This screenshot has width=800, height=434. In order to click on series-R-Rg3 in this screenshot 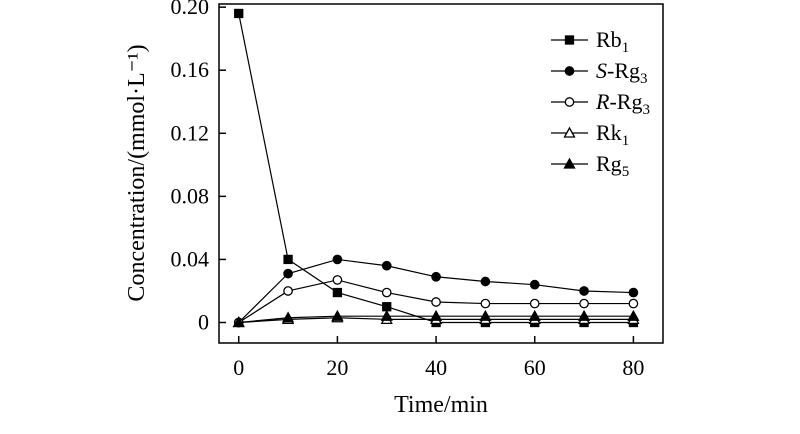, I will do `click(436, 301)`.